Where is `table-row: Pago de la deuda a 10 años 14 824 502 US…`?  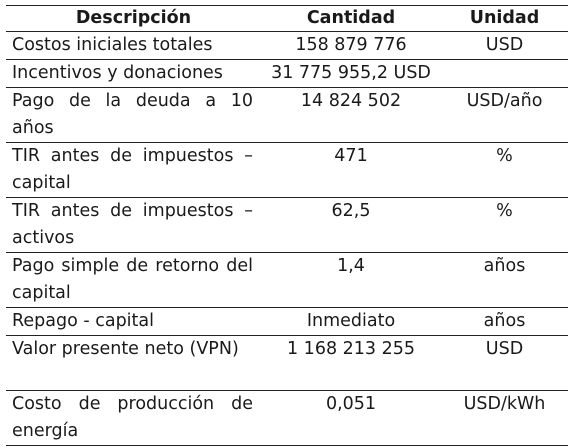 table-row: Pago de la deuda a 10 años 14 824 502 US… is located at coordinates (287, 115).